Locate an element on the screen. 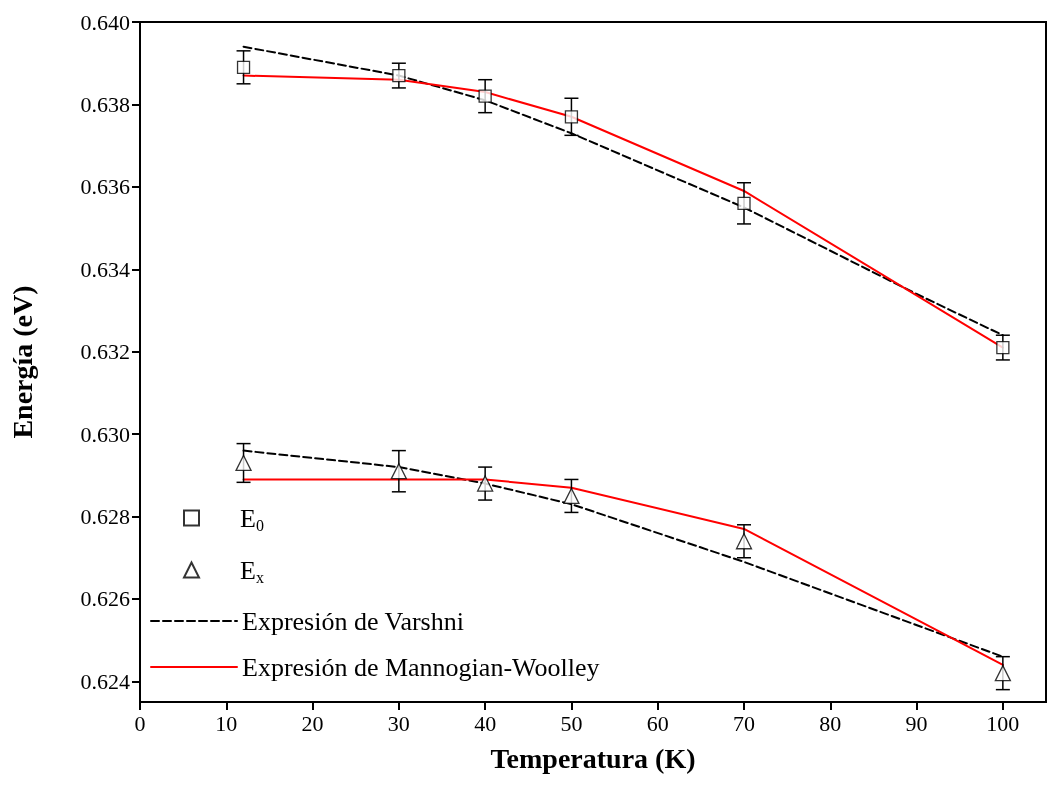  legend-label: Expresión de Varshni is located at coordinates (353, 621).